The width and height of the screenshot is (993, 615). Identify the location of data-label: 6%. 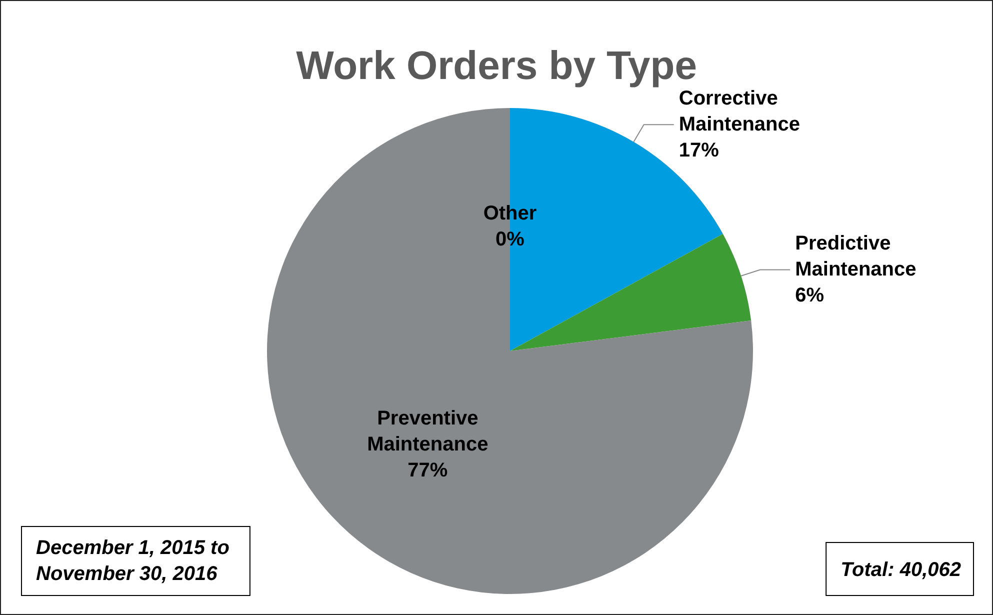
(809, 295).